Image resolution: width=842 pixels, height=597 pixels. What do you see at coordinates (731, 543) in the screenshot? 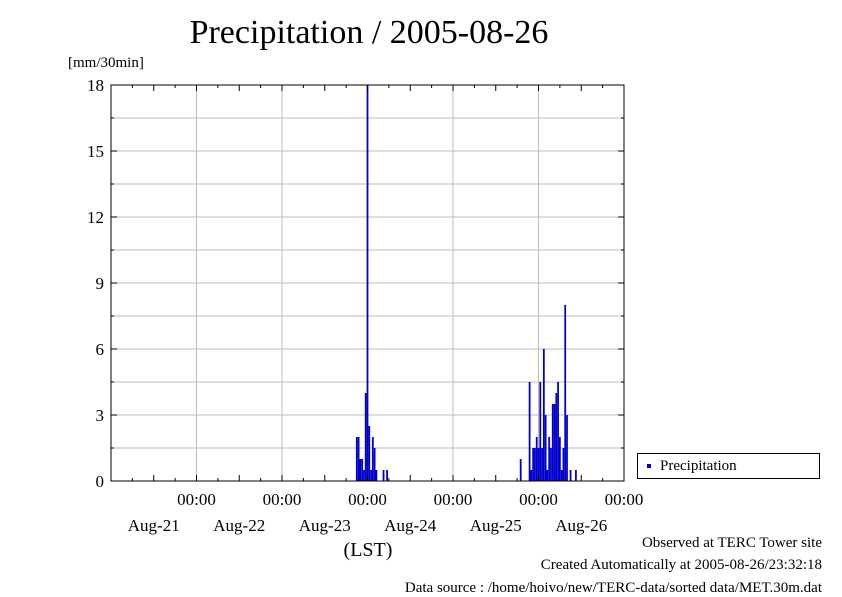
I see `footer-observed: Observed at TERC Tower site` at bounding box center [731, 543].